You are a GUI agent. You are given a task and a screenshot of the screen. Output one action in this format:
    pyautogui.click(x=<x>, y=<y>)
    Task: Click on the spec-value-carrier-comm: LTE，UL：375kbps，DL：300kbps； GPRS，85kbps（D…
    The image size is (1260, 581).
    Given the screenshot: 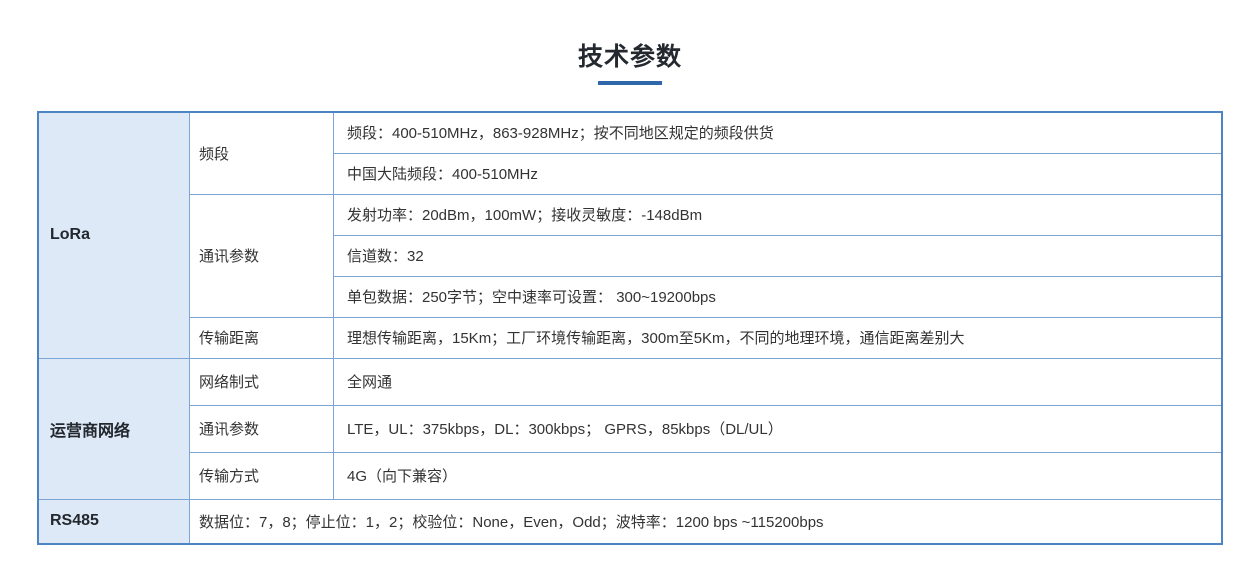 What is the action you would take?
    pyautogui.click(x=778, y=428)
    